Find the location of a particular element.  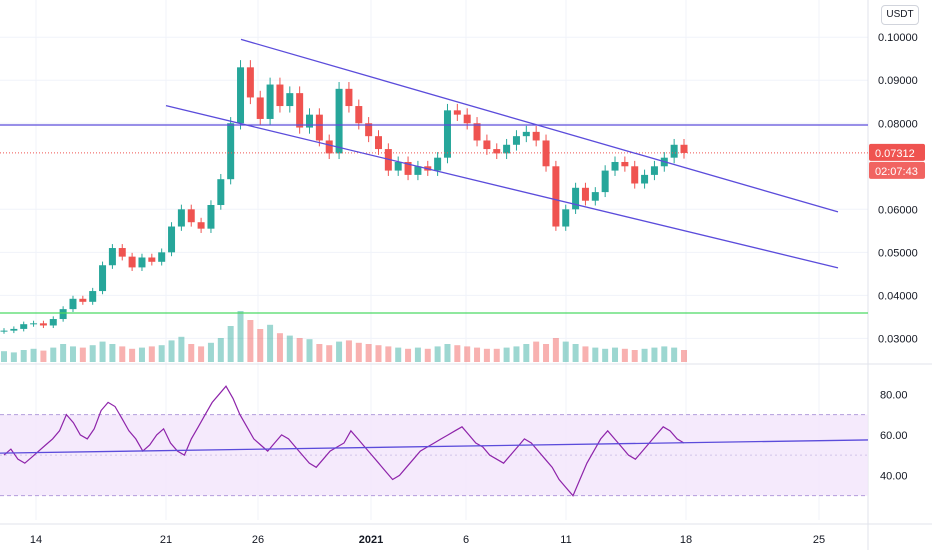

time-axis-label: 11 is located at coordinates (565, 540).